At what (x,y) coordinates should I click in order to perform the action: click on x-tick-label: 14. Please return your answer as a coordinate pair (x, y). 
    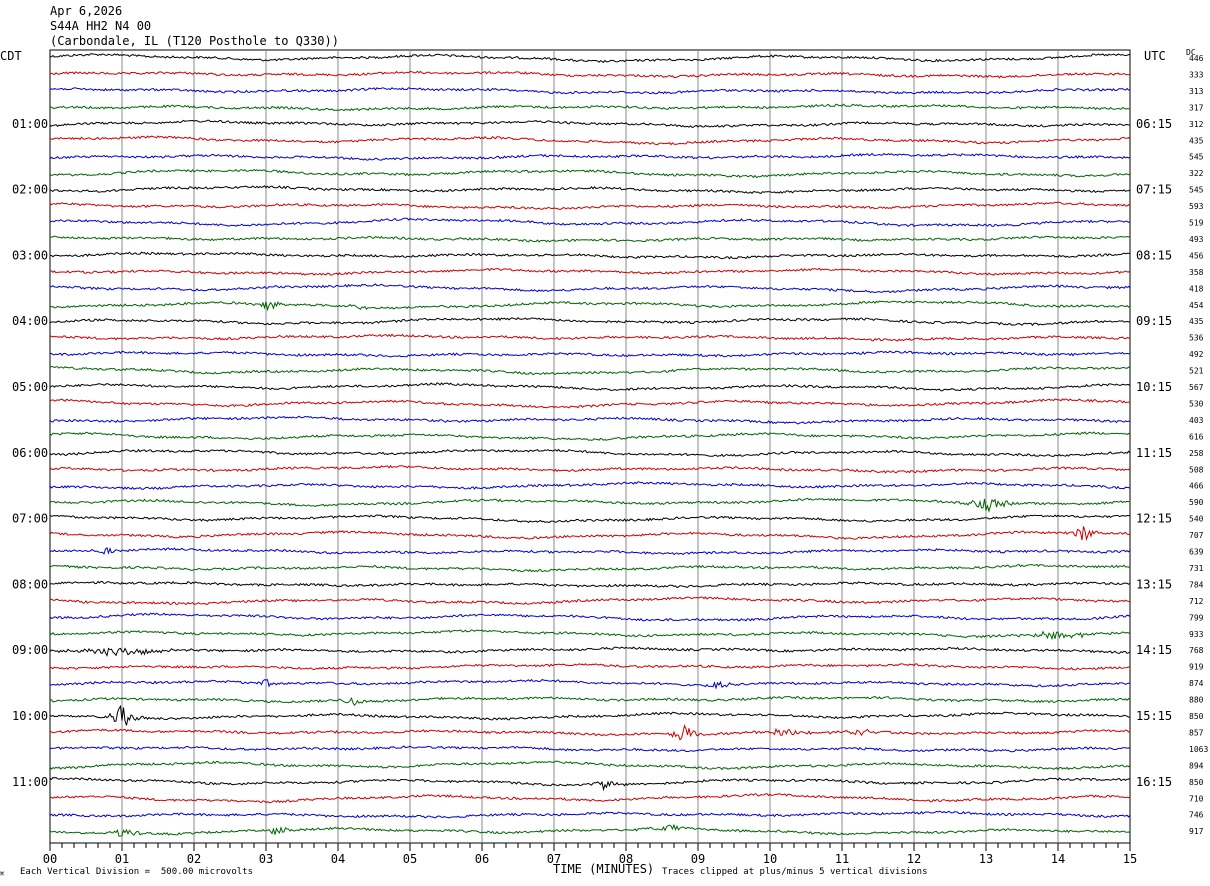
    Looking at the image, I should click on (1058, 859).